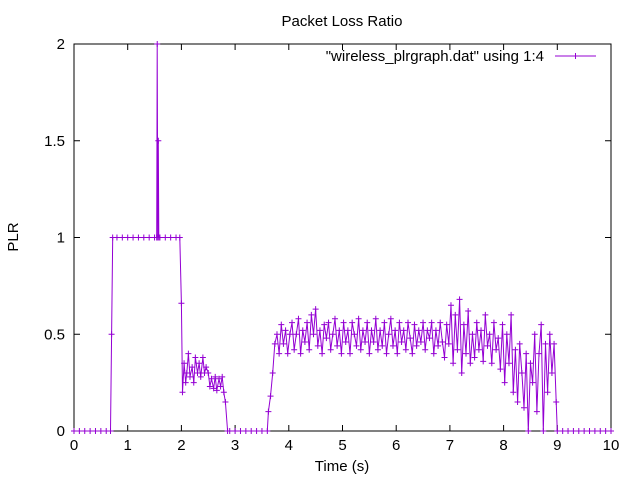 Image resolution: width=640 pixels, height=480 pixels. Describe the element at coordinates (342, 445) in the screenshot. I see `x-tick-label: 5` at that location.